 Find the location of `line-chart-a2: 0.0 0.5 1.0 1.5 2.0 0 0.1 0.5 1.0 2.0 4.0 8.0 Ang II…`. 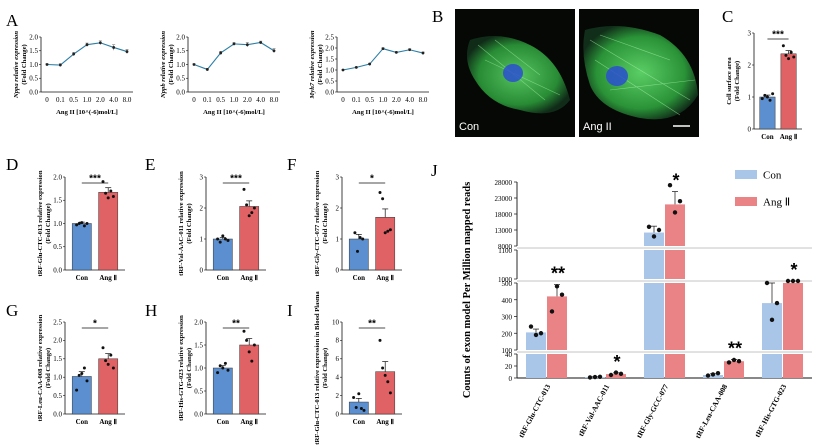

line-chart-a2: 0.0 0.5 1.0 1.5 2.0 0 0.1 0.5 1.0 2.0 4.0 8.0 Ang II… is located at coordinates (228, 74).